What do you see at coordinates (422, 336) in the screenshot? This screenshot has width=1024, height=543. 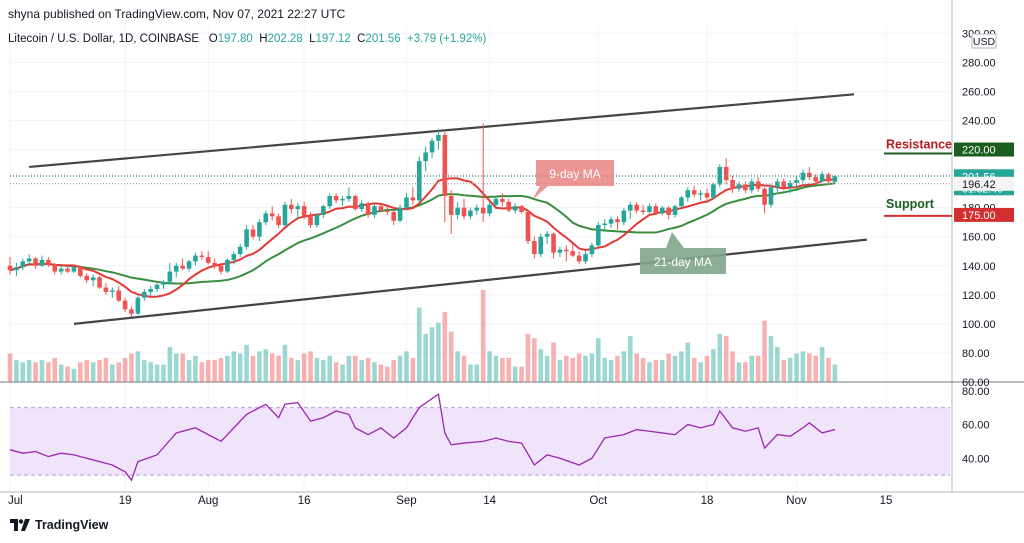 I see `volume-bars` at bounding box center [422, 336].